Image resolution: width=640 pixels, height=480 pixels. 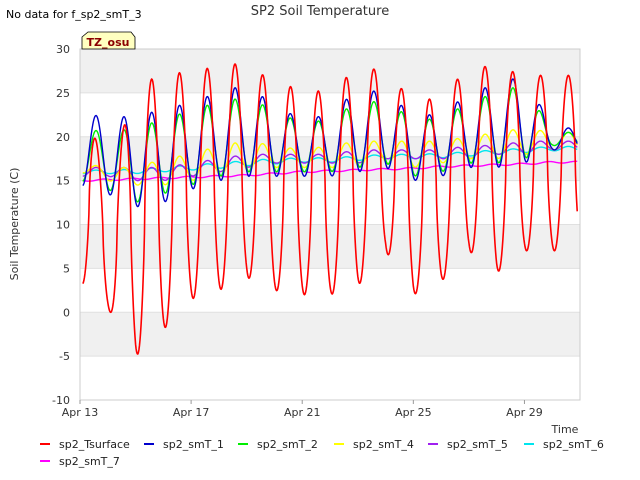 What do you see at coordinates (66, 312) in the screenshot?
I see `y-tick-label: 0` at bounding box center [66, 312].